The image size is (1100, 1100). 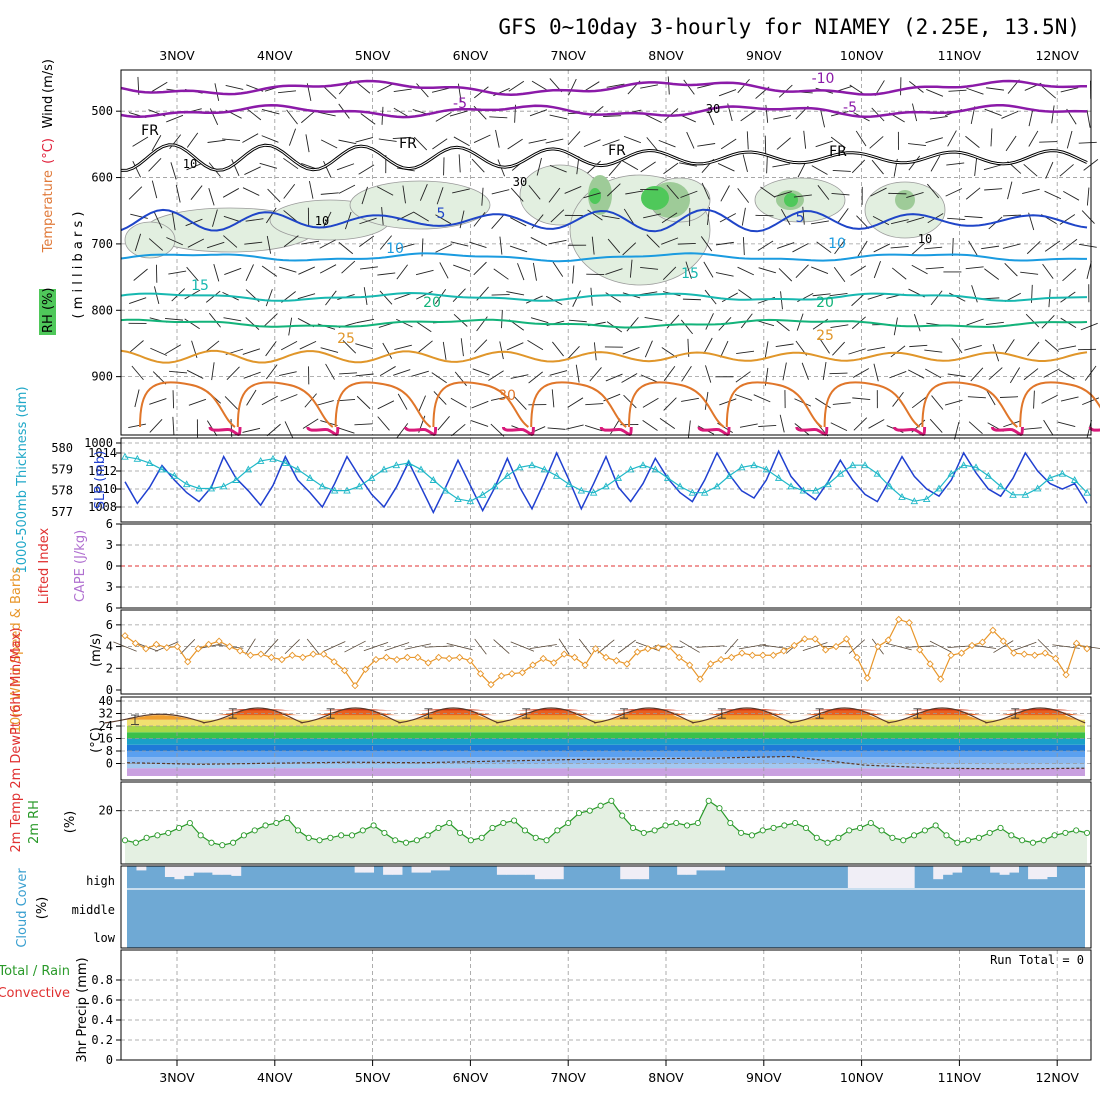 What do you see at coordinates (960, 1077) in the screenshot?
I see `date-label-bottom: 11NOV` at bounding box center [960, 1077].